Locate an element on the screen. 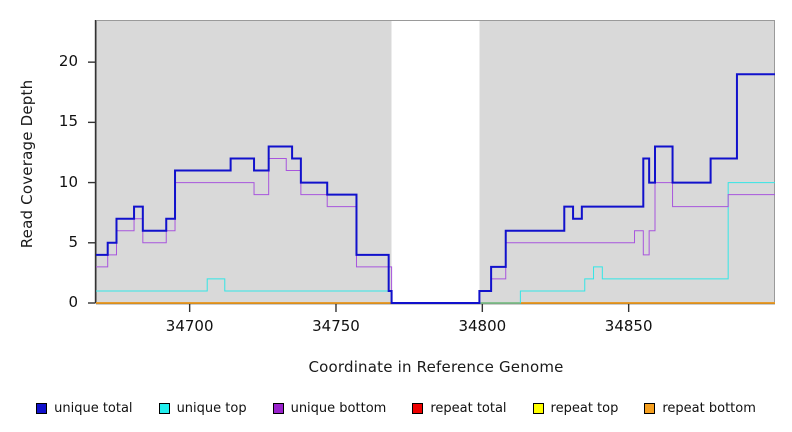 The width and height of the screenshot is (792, 432). legend-label: repeat top is located at coordinates (584, 408).